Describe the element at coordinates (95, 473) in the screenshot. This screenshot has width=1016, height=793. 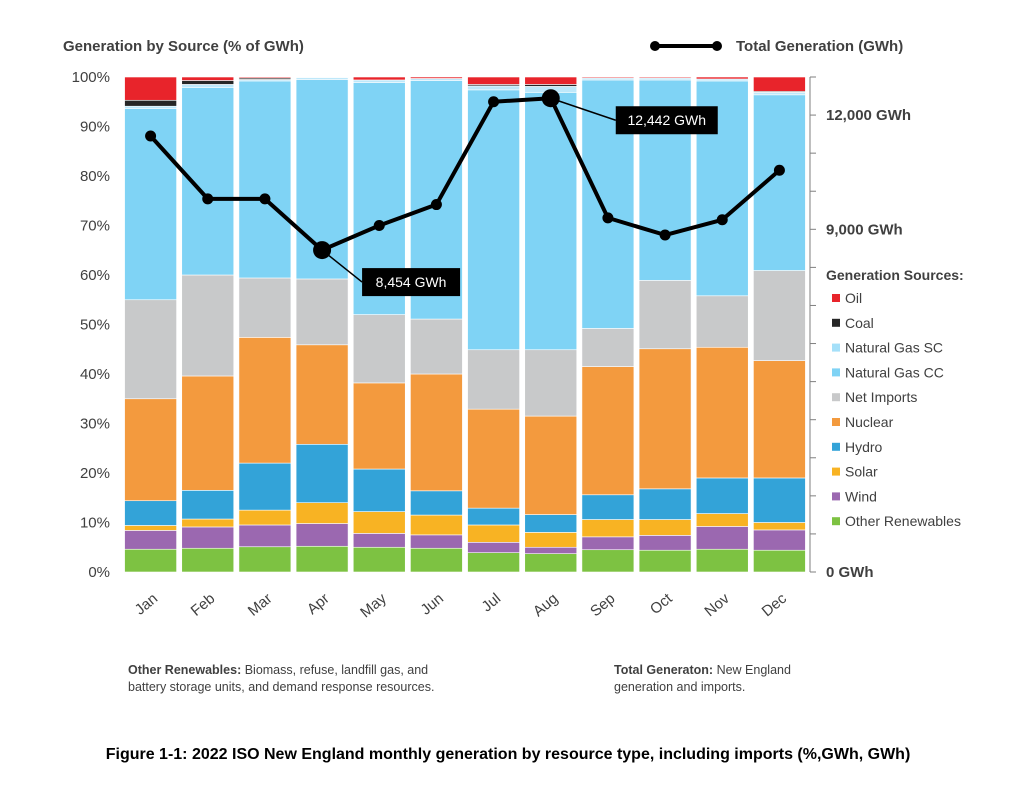
I see `left-tick-label: 20%` at that location.